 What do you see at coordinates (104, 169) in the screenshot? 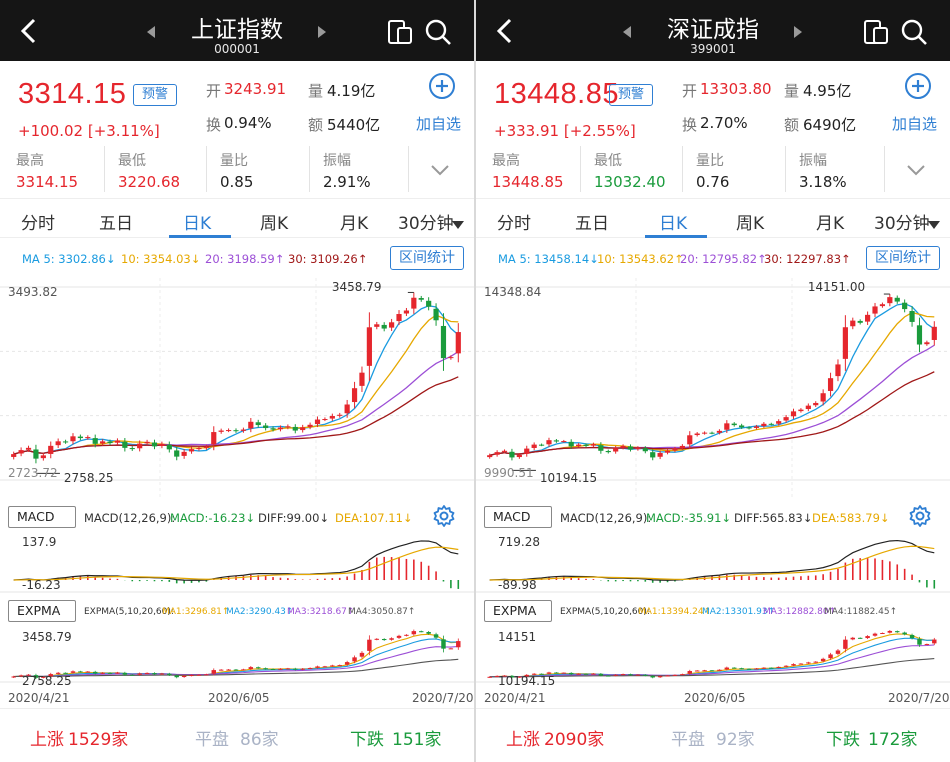
I see `divider` at bounding box center [104, 169].